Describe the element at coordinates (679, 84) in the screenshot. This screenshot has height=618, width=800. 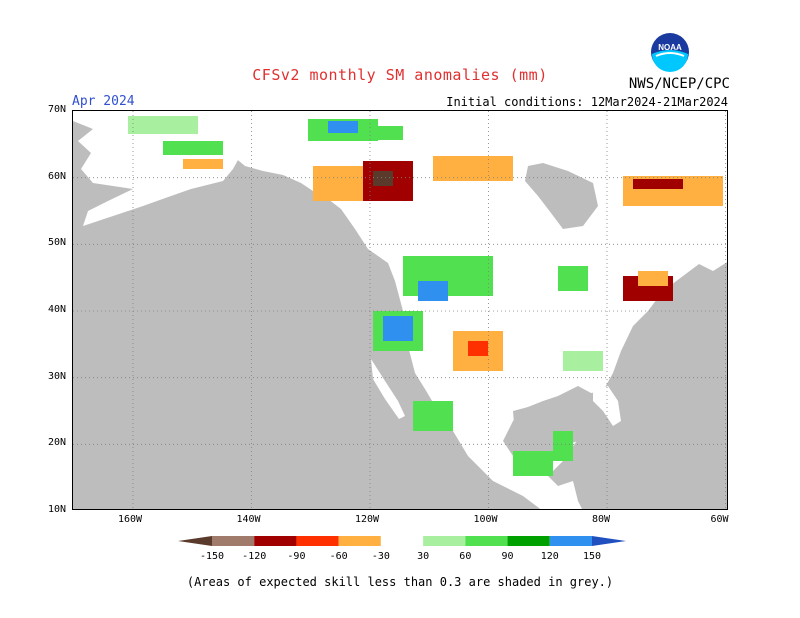
I see `agency-label: NWS/NCEP/CPC` at that location.